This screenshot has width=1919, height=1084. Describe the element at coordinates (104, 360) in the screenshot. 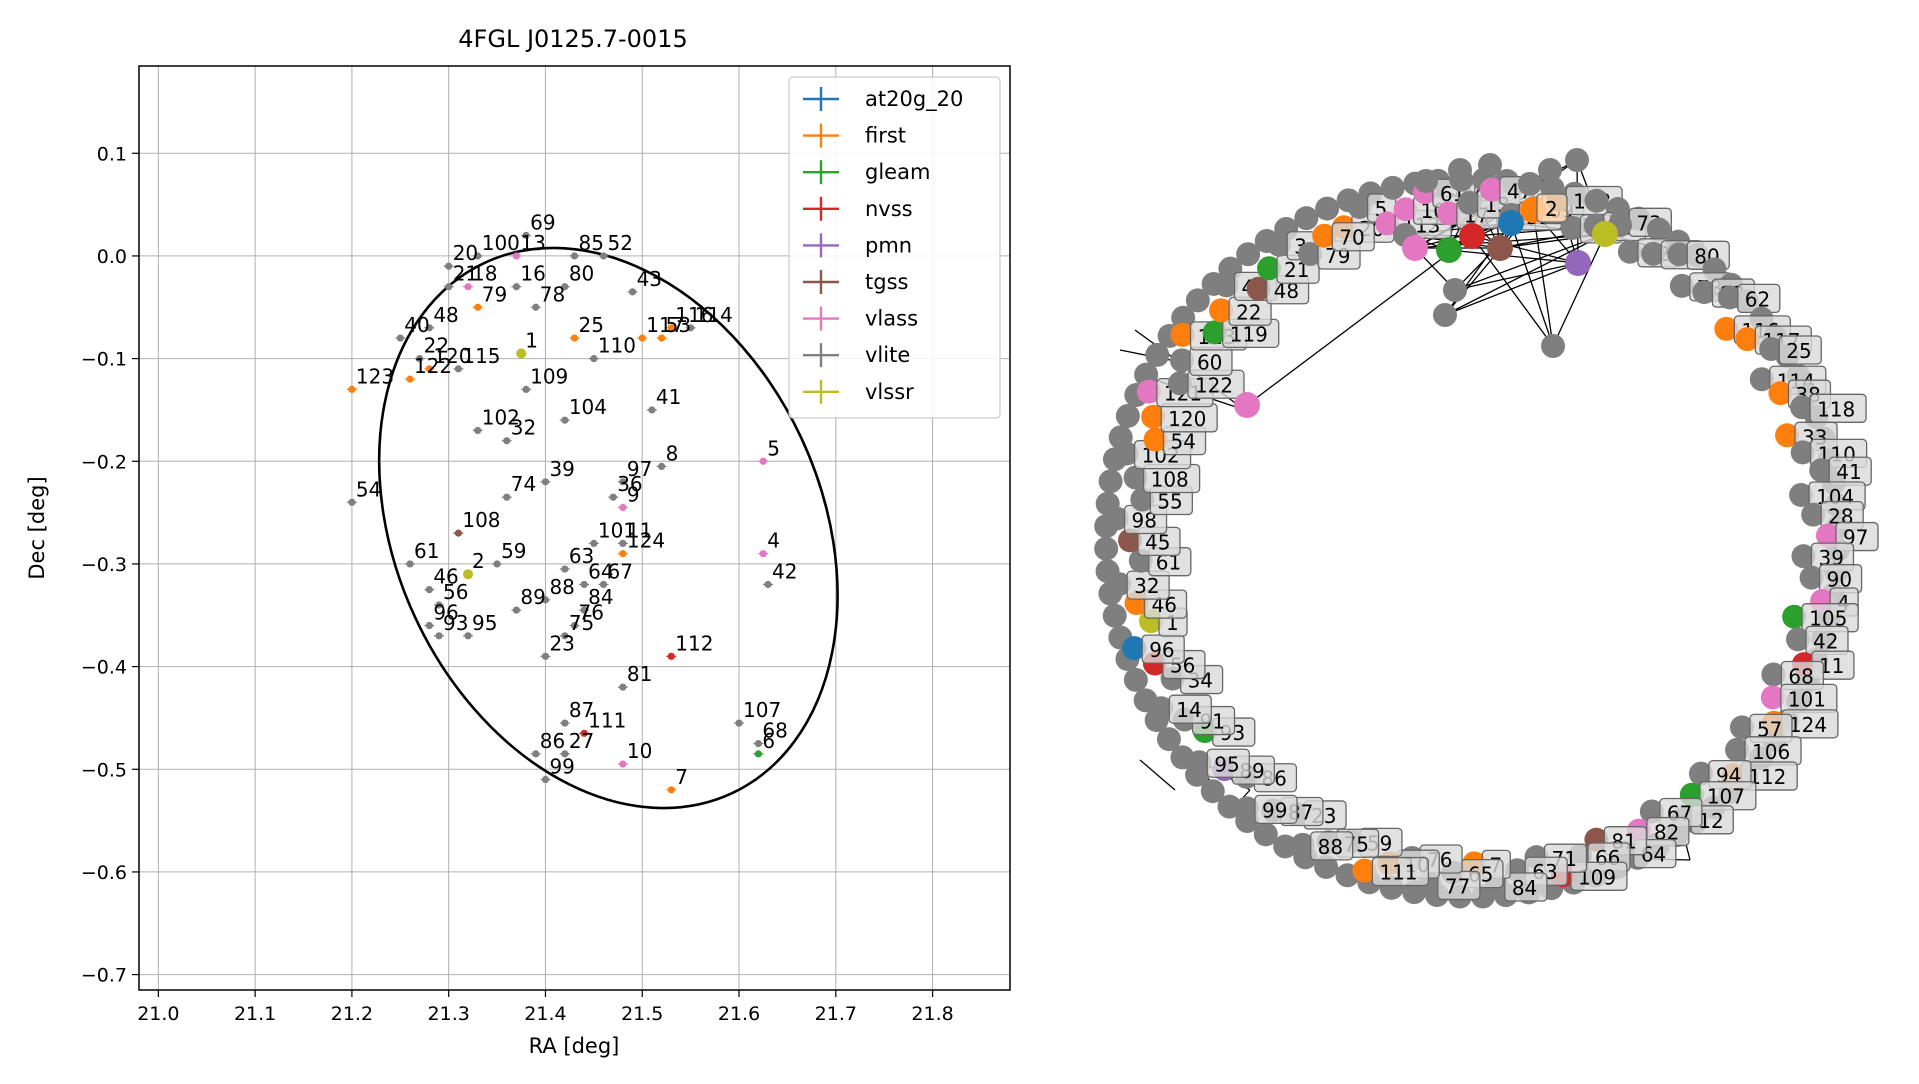

I see `y-tick-label: −0.1` at that location.